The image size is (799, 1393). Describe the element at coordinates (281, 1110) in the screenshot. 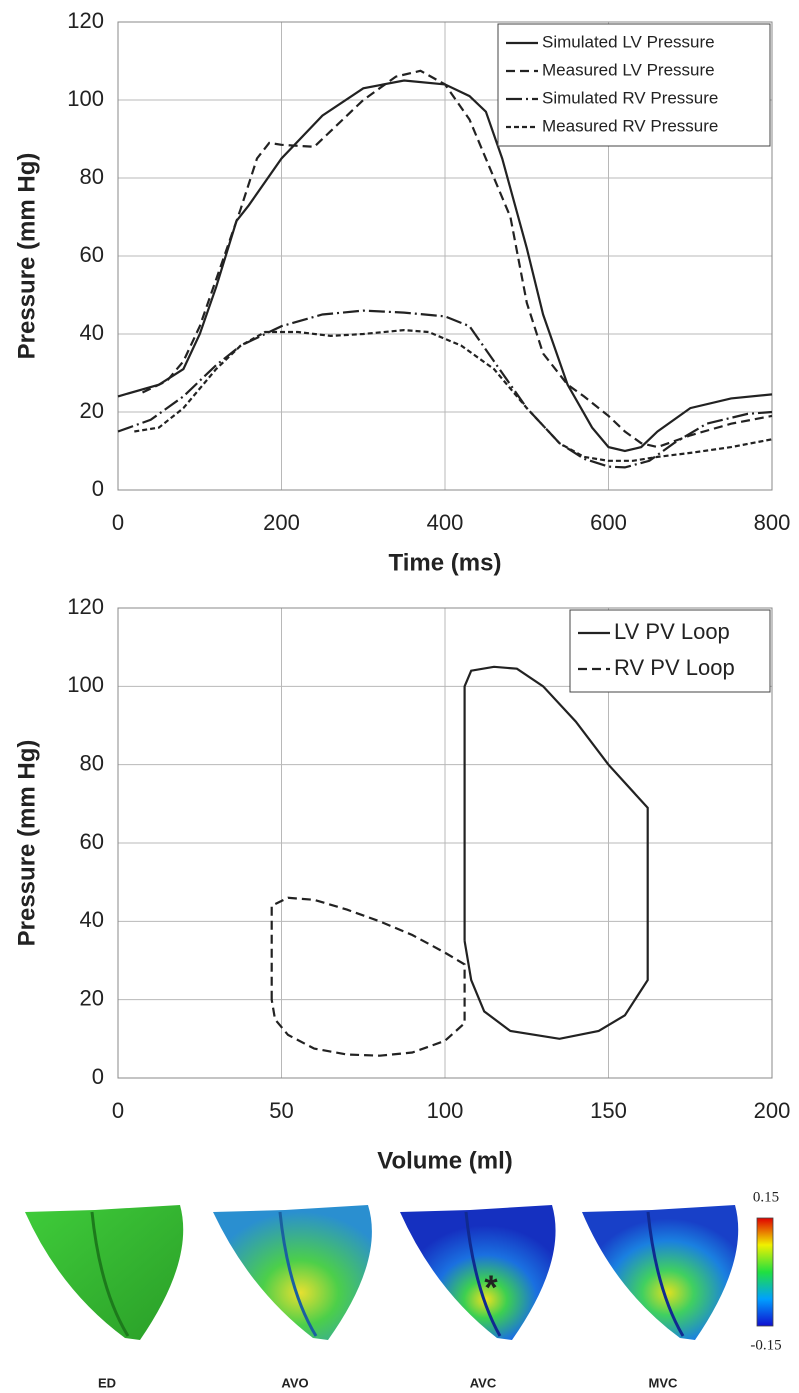

I see `x-tick-label: 50` at that location.